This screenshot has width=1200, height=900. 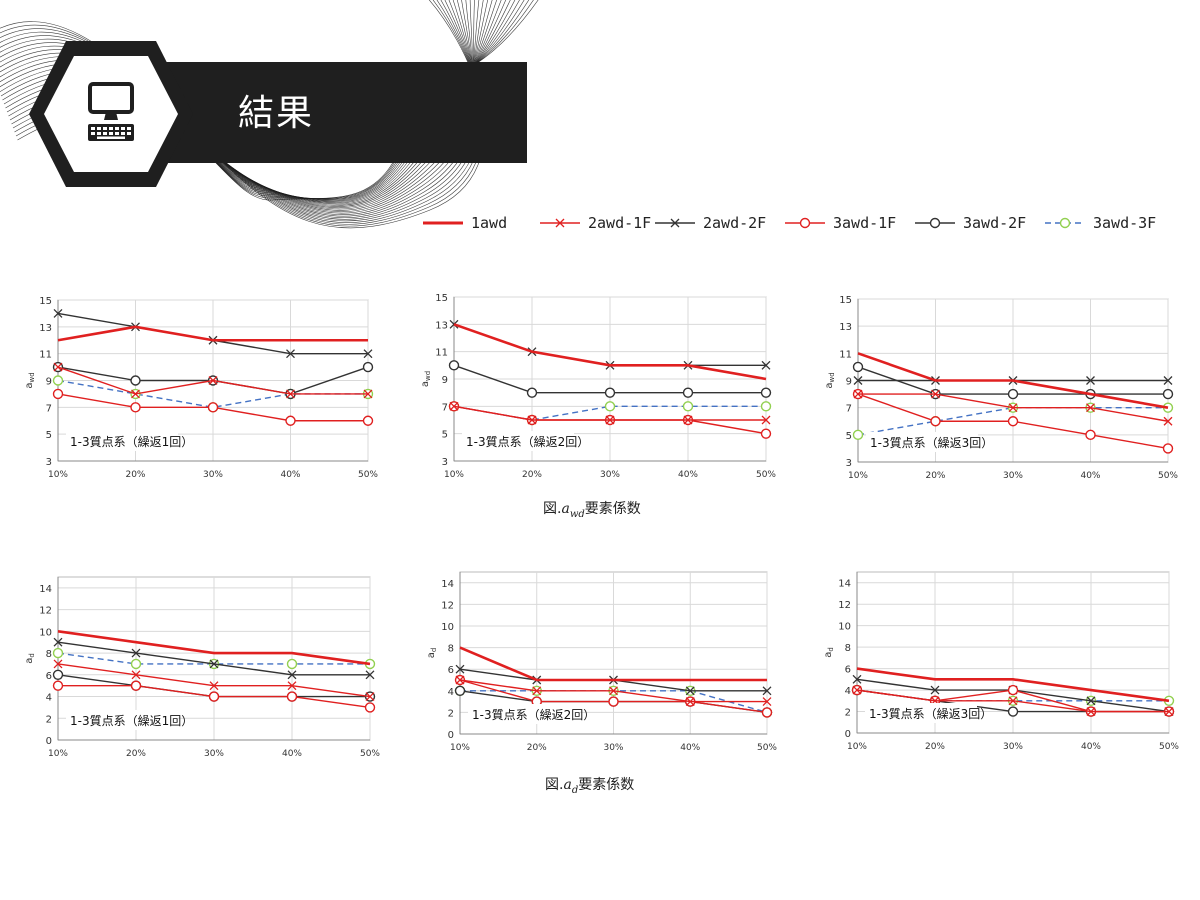 I want to click on y-tick-label: 4, so click(x=451, y=692).